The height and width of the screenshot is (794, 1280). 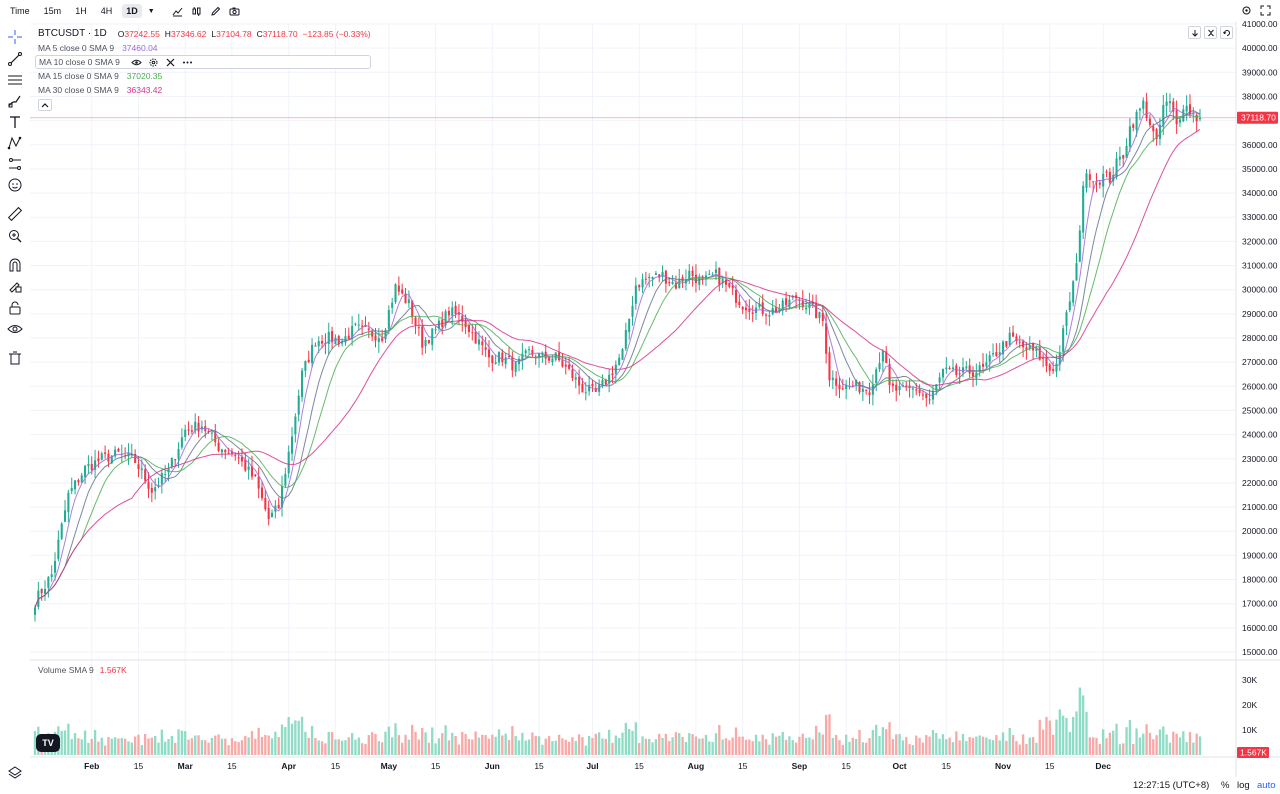 What do you see at coordinates (52, 11) in the screenshot?
I see `timeframe-15m: 15m` at bounding box center [52, 11].